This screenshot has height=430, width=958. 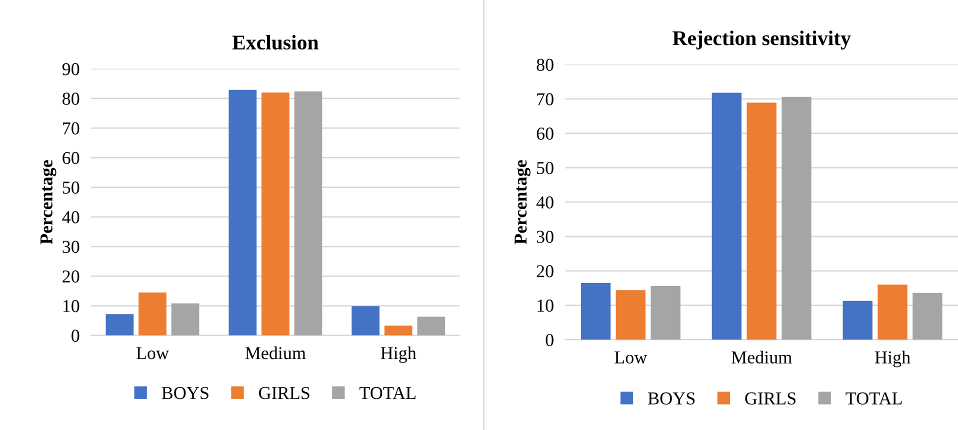 I want to click on y-tick-label: 90, so click(x=71, y=69).